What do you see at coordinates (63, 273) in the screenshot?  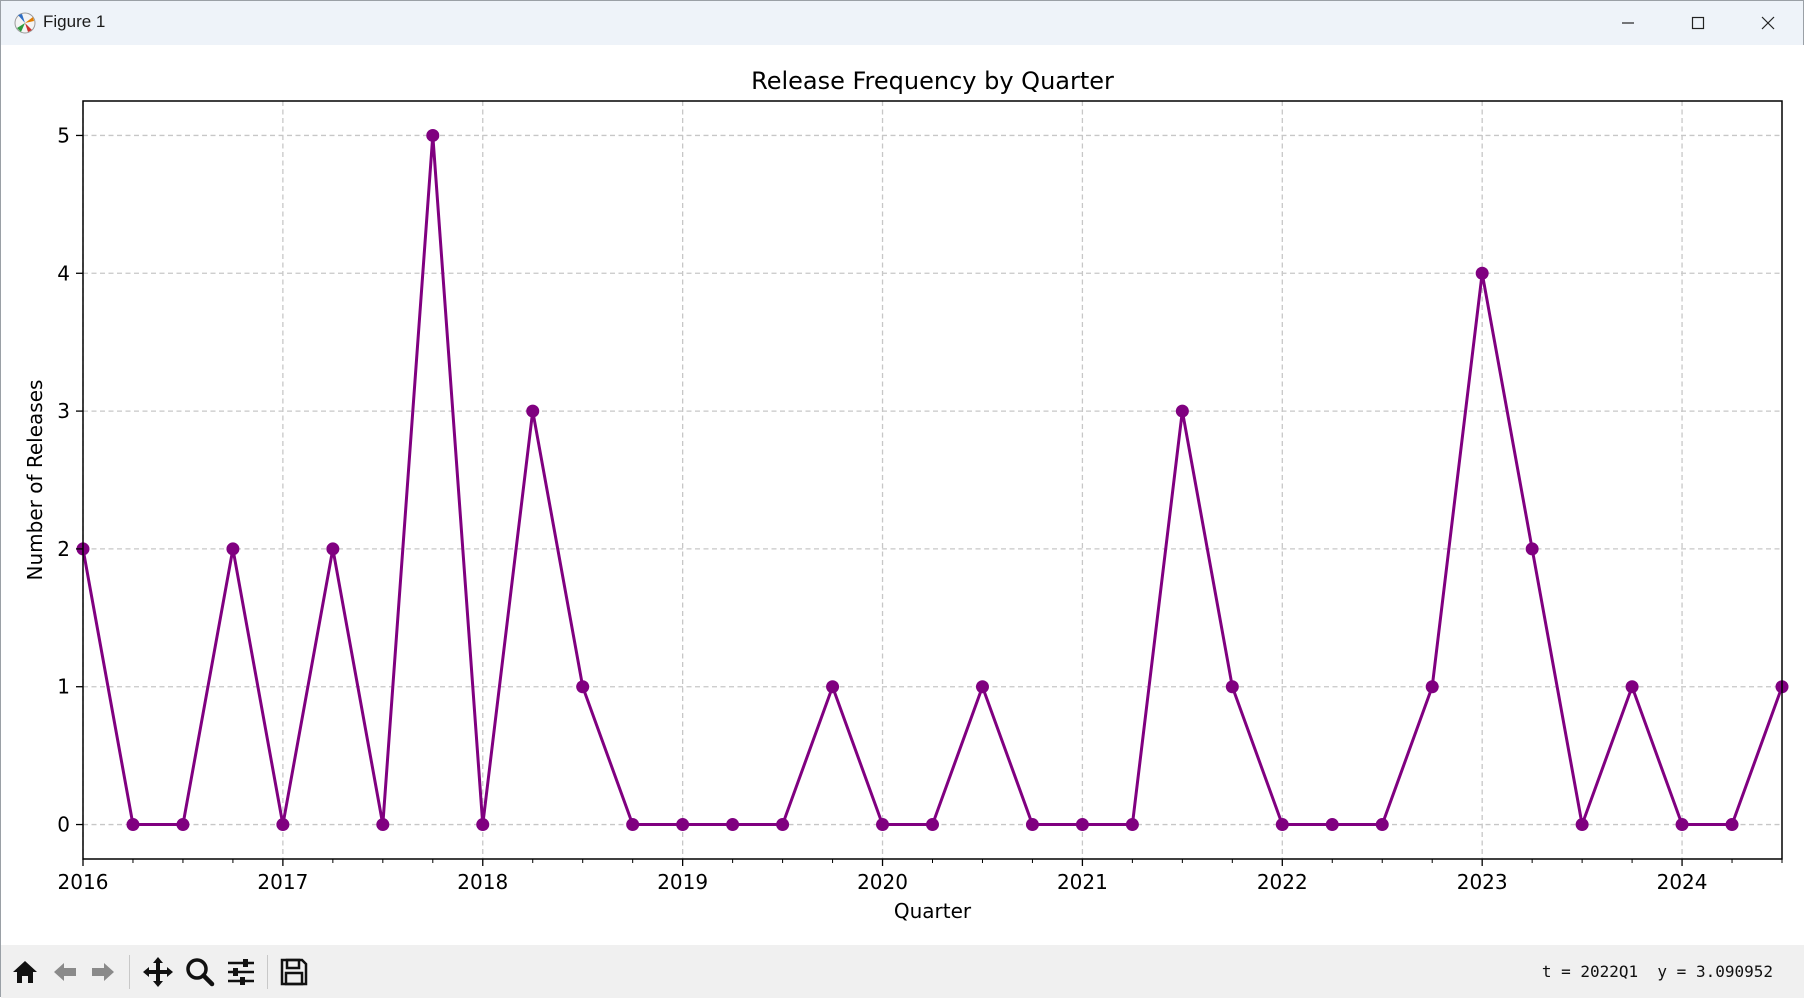 I see `y-tick-label: 4` at bounding box center [63, 273].